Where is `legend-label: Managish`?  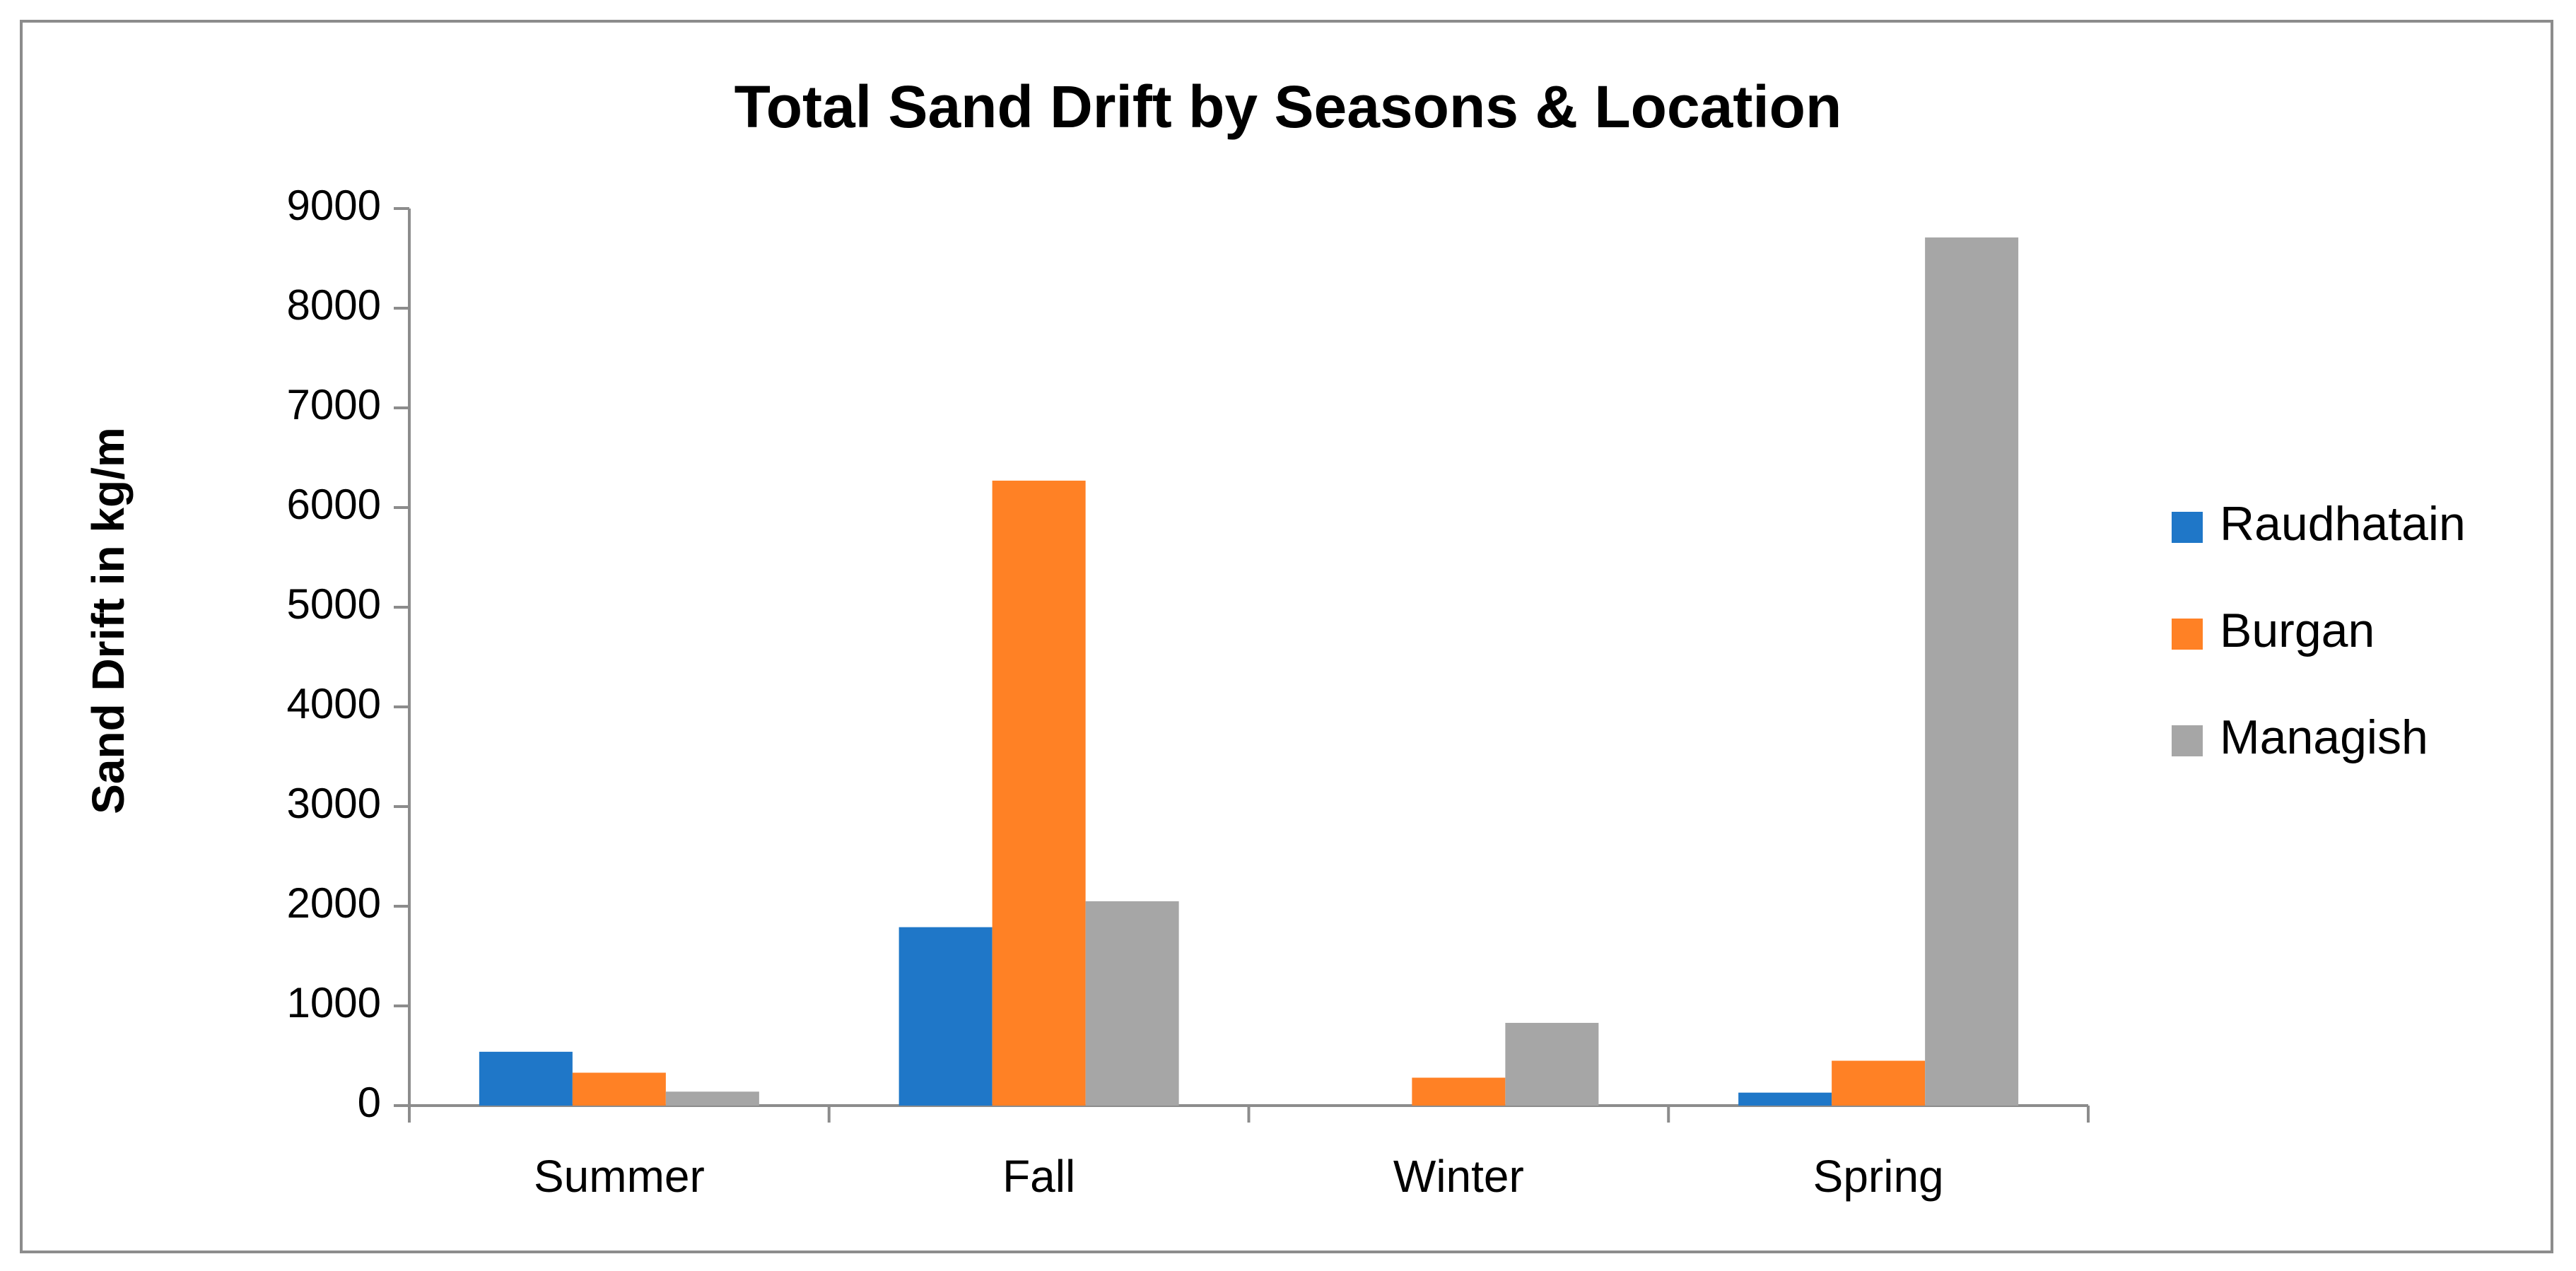
legend-label: Managish is located at coordinates (2324, 737).